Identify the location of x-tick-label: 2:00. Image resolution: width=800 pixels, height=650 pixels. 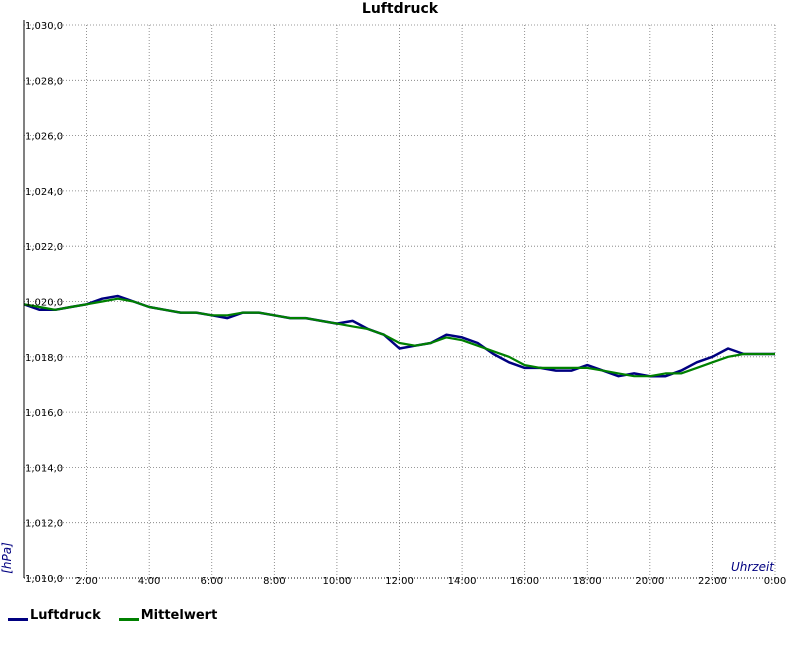
(86, 581).